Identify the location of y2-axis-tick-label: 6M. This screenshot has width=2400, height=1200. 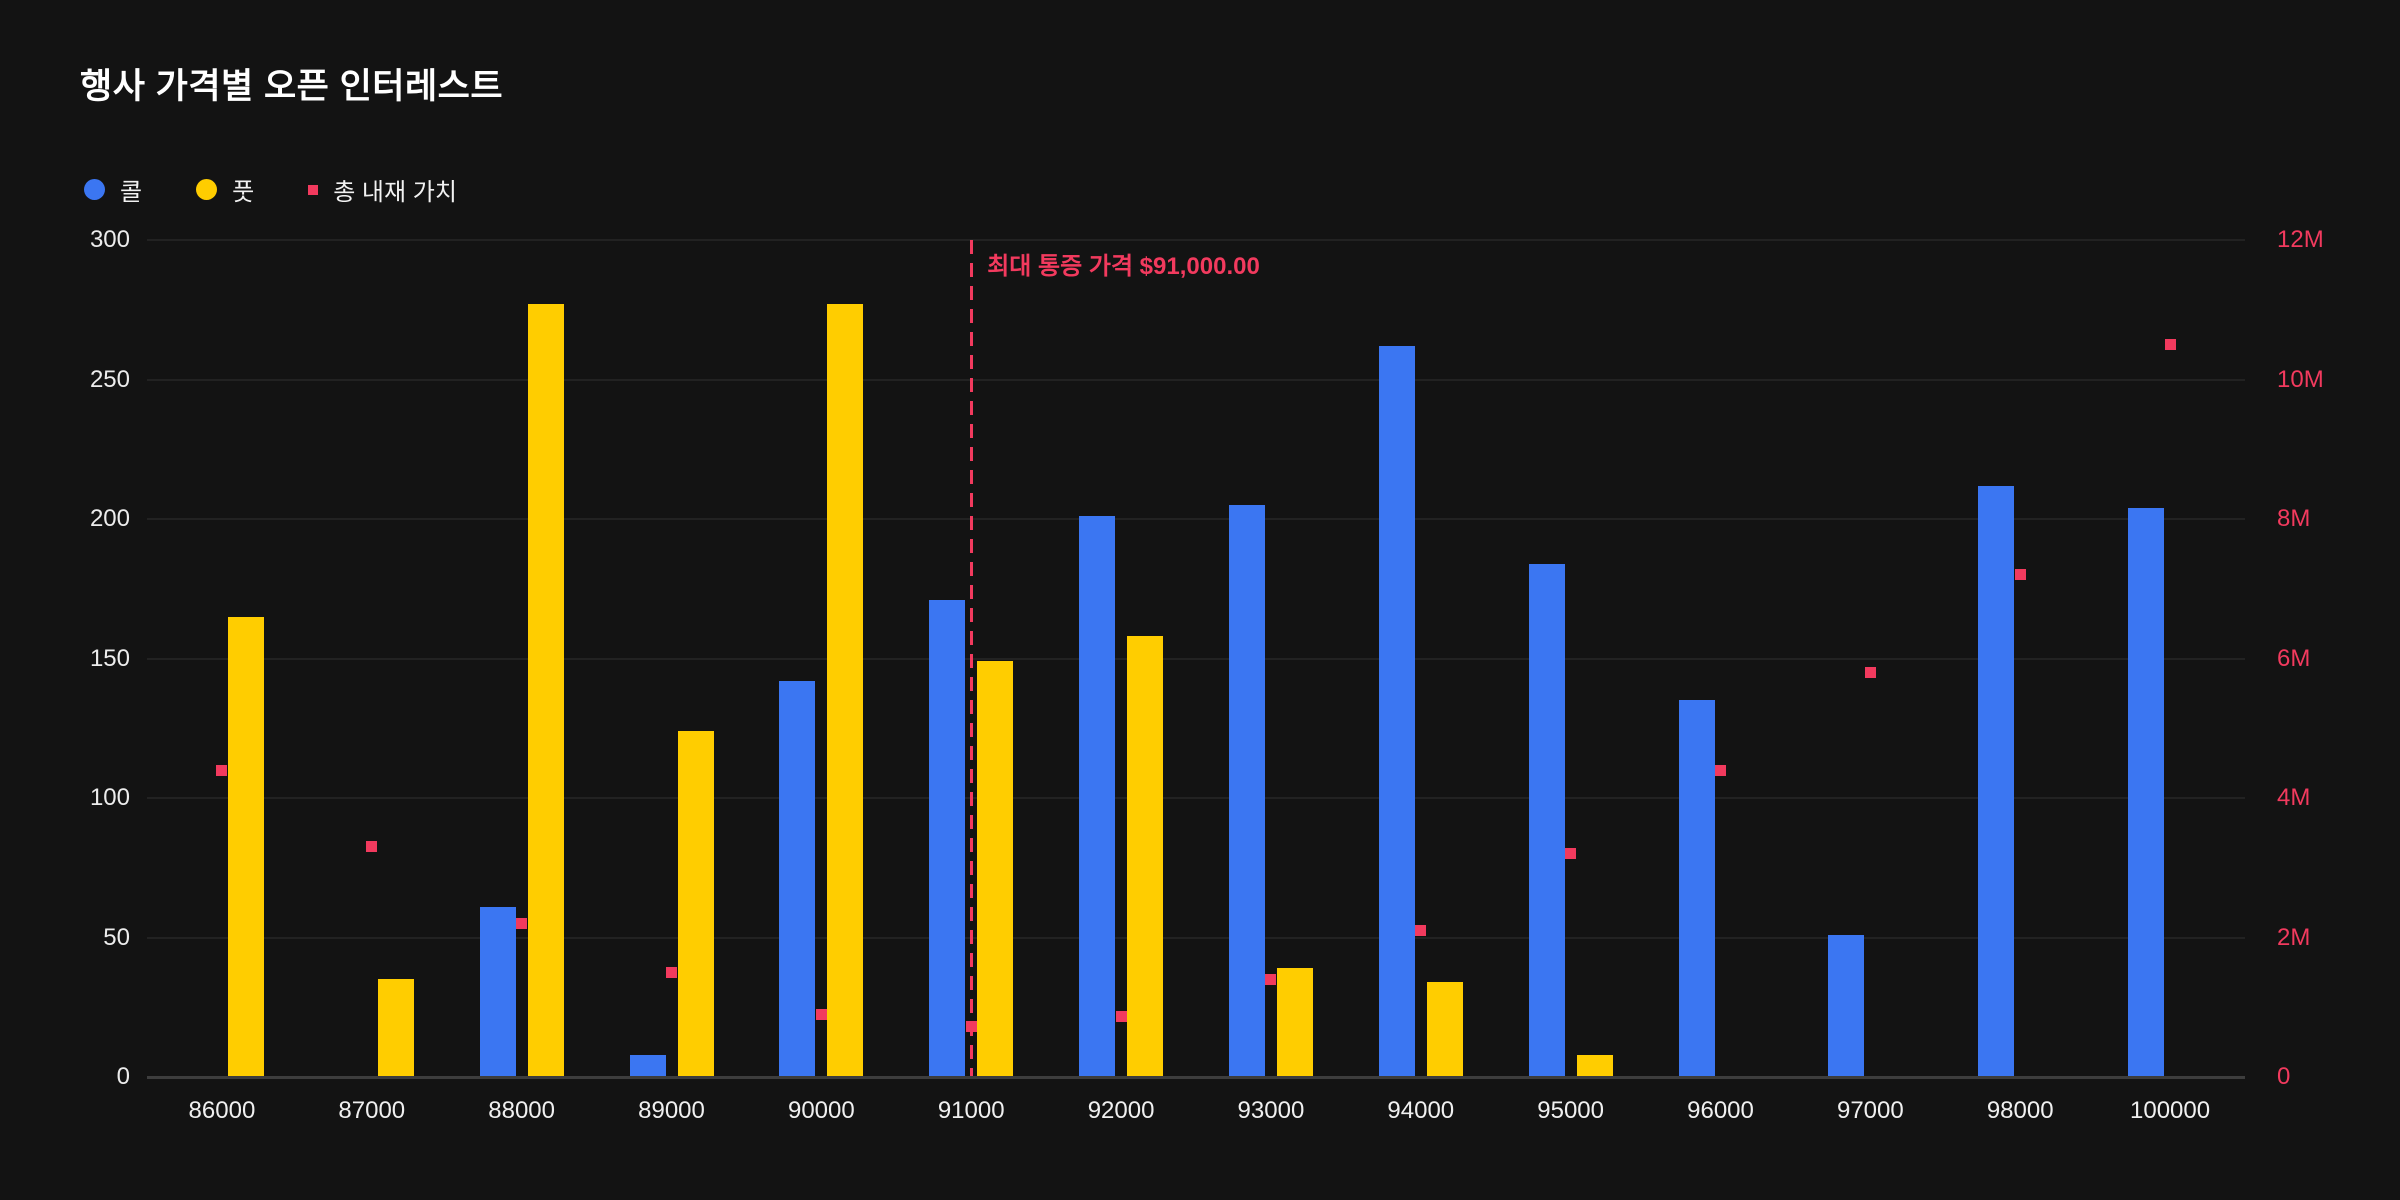
(2294, 658).